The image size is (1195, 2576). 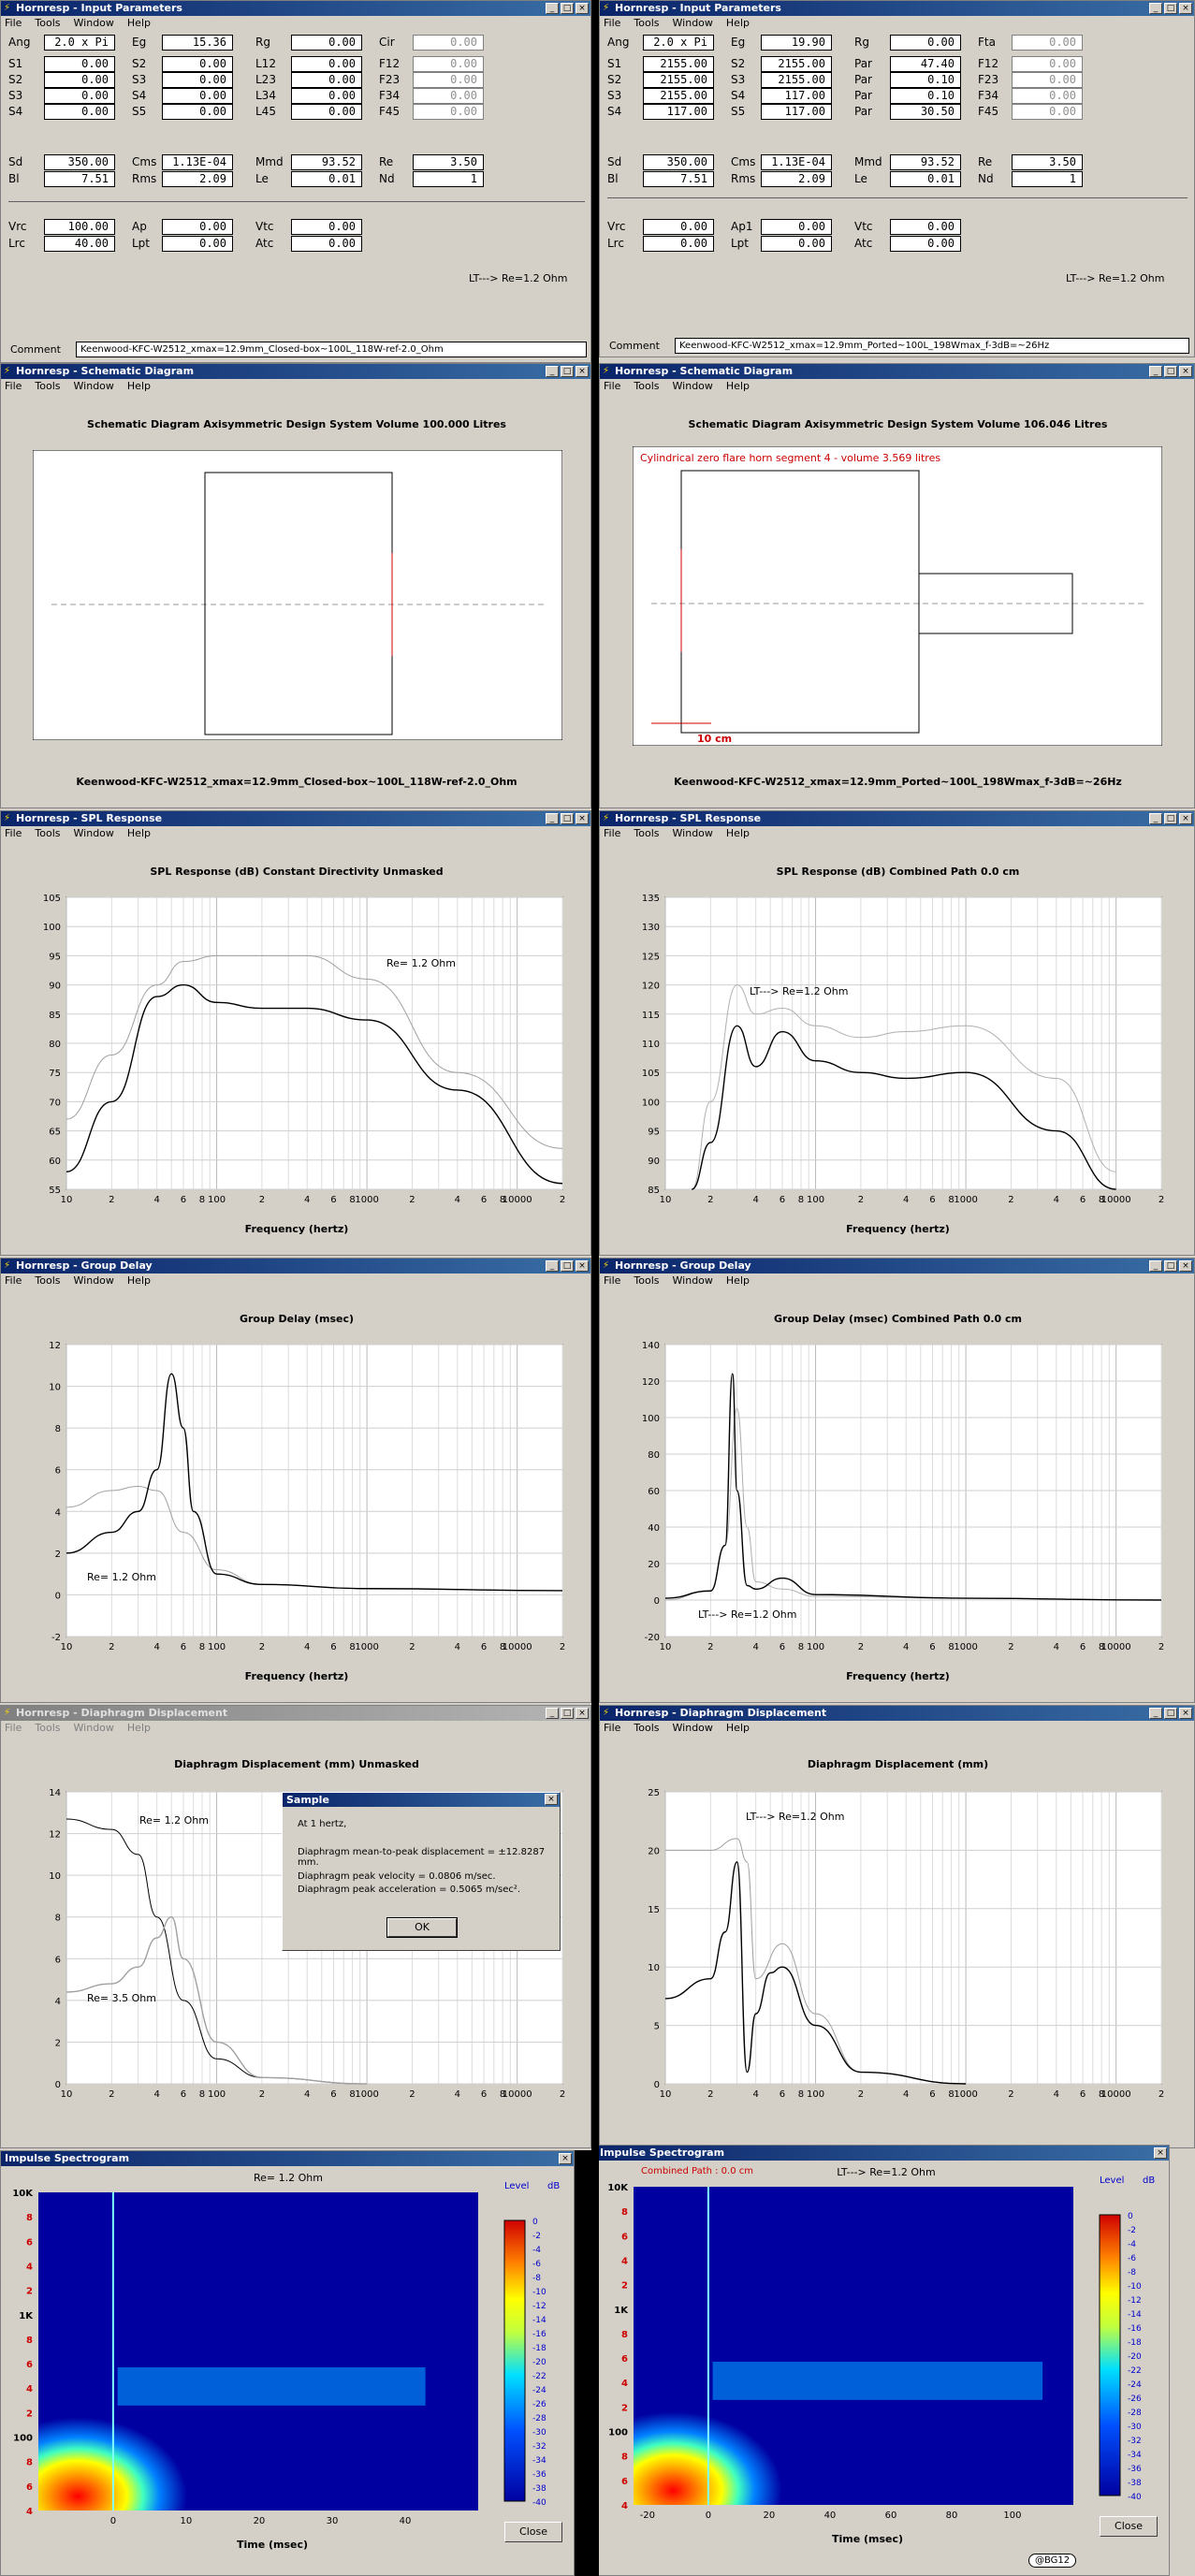 I want to click on titlebar: ⚡ Hornresp - Diaphragm Displacement _ □ ×, so click(x=295, y=1713).